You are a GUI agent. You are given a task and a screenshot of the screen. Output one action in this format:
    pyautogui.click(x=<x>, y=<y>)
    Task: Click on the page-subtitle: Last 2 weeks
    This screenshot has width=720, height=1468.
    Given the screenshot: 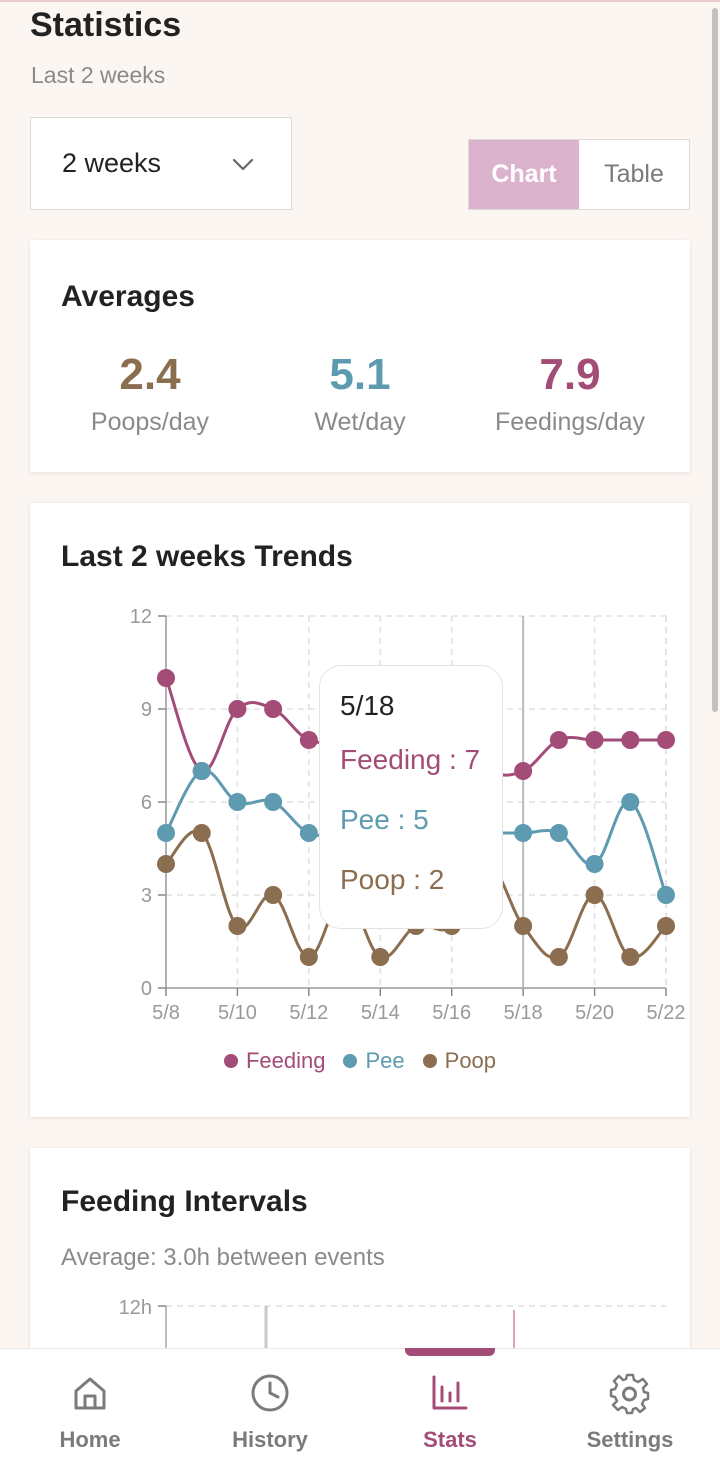 What is the action you would take?
    pyautogui.click(x=98, y=75)
    